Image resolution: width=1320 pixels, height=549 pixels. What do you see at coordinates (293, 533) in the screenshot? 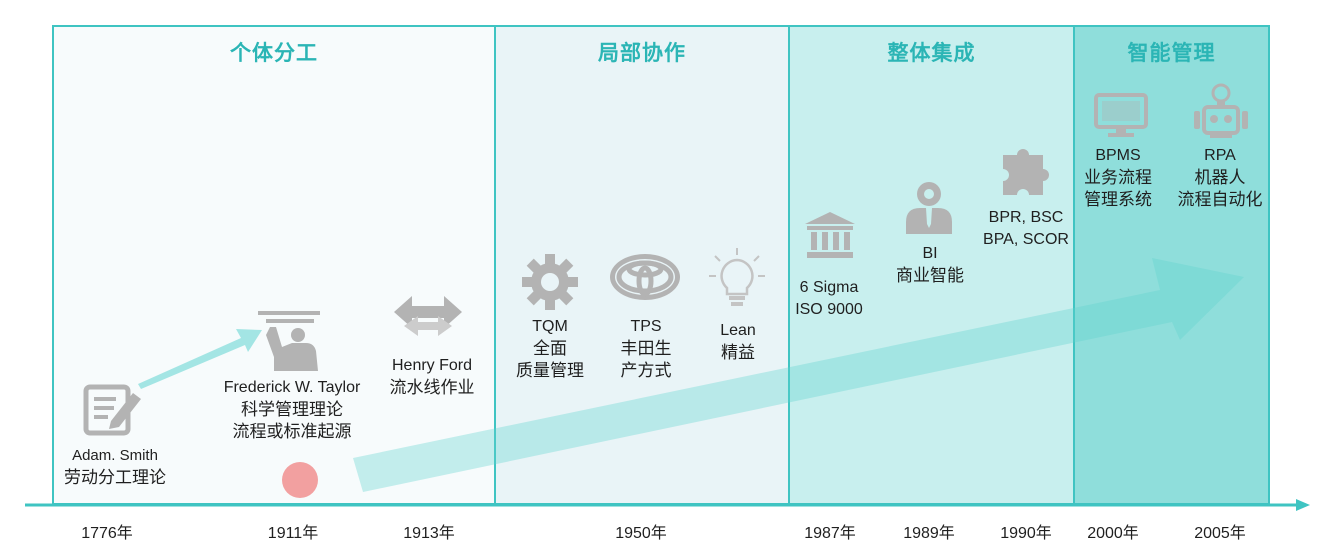
I see `year-label: 1911年` at bounding box center [293, 533].